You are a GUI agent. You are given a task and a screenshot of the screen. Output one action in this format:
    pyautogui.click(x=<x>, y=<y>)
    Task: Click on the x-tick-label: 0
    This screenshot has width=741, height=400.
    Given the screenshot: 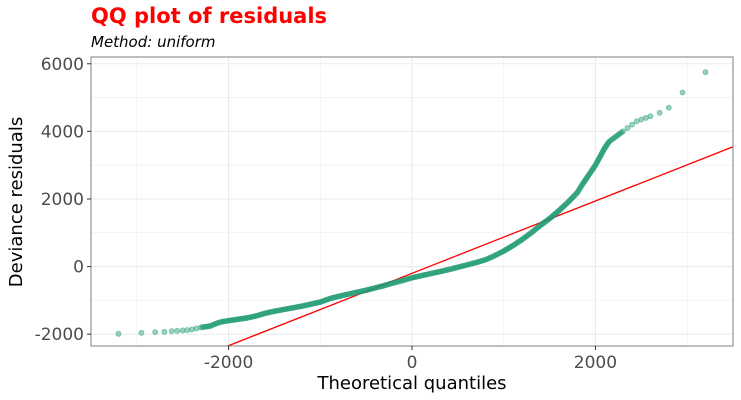 What is the action you would take?
    pyautogui.click(x=412, y=363)
    